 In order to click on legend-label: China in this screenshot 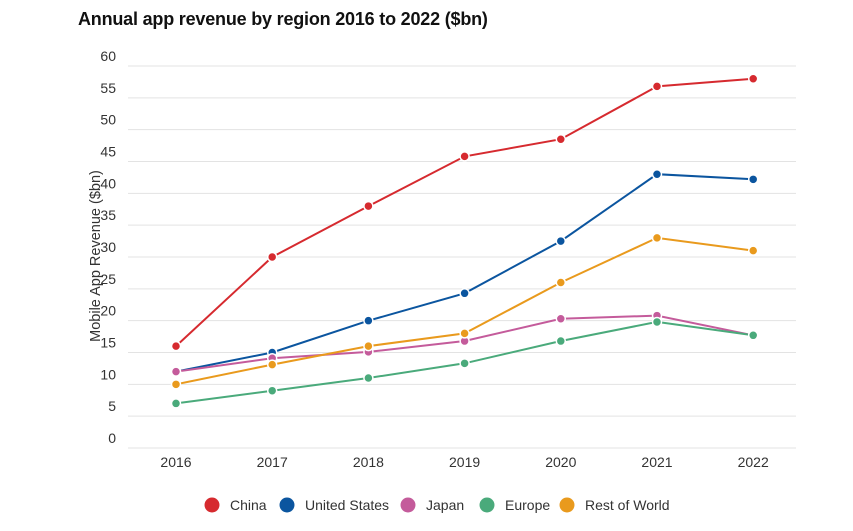, I will do `click(248, 505)`.